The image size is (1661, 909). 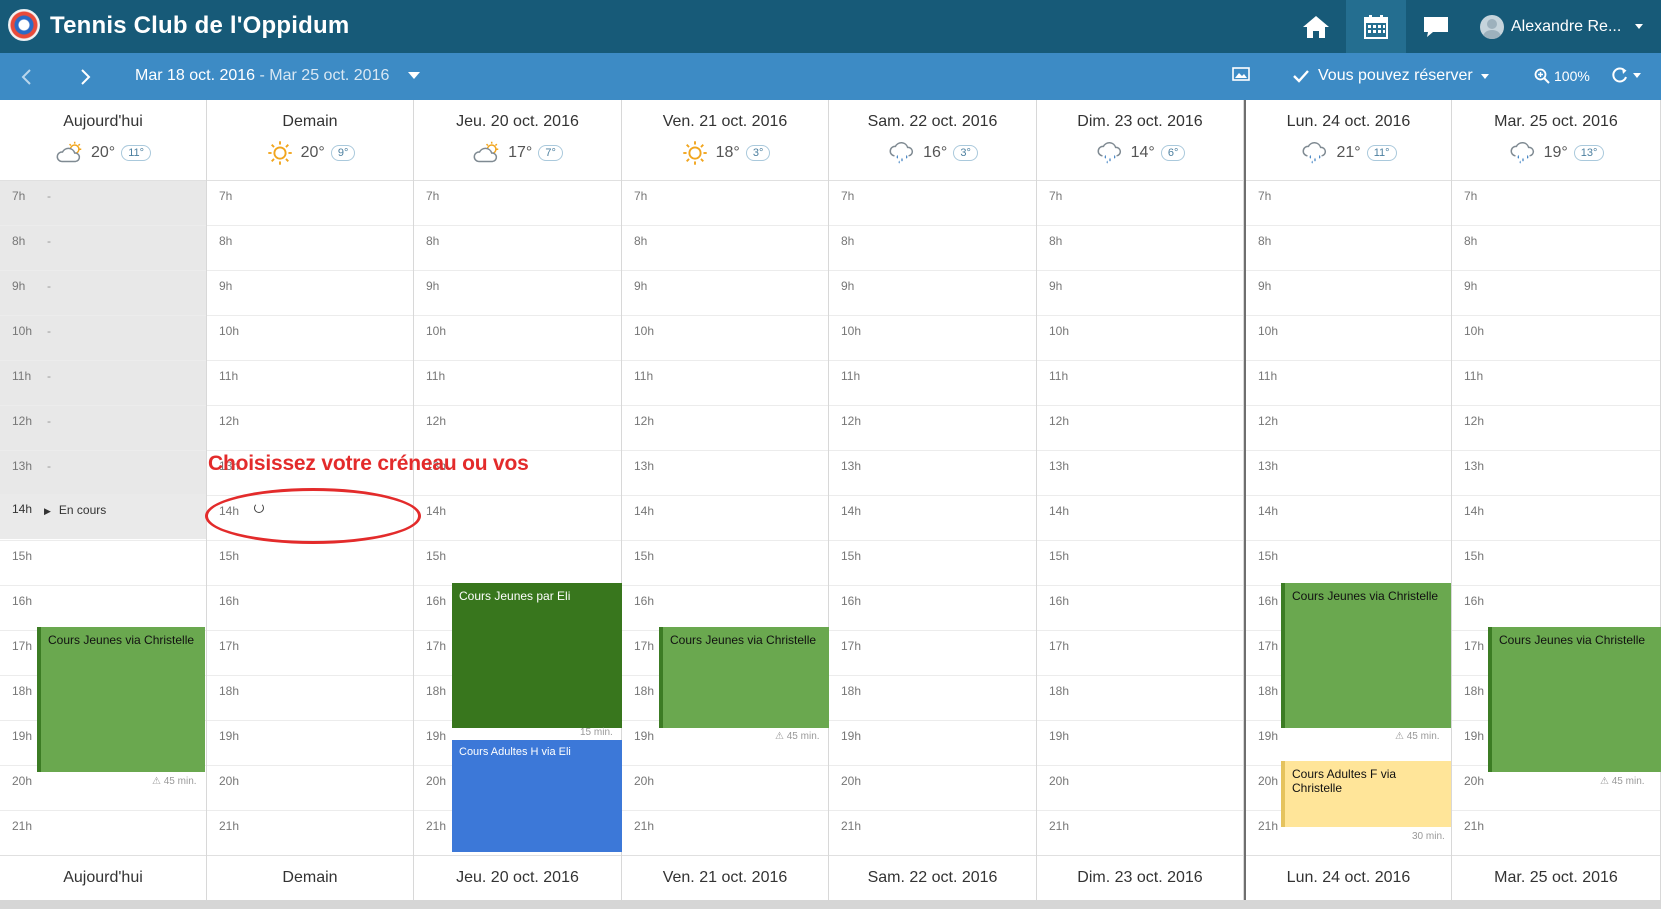 I want to click on calendar-event: Cours Jeunes par Eli, so click(x=537, y=655).